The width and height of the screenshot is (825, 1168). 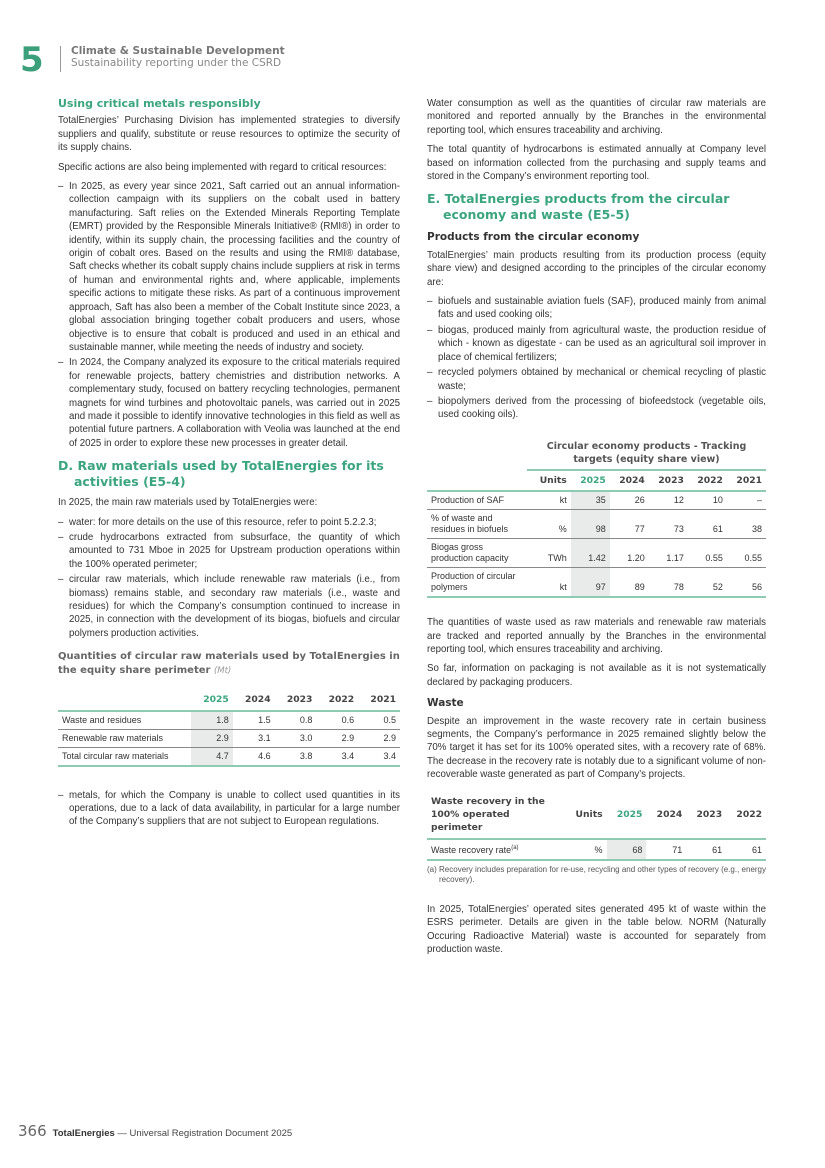 What do you see at coordinates (159, 103) in the screenshot?
I see `heading-critical-metals: Using critical metals responsibly` at bounding box center [159, 103].